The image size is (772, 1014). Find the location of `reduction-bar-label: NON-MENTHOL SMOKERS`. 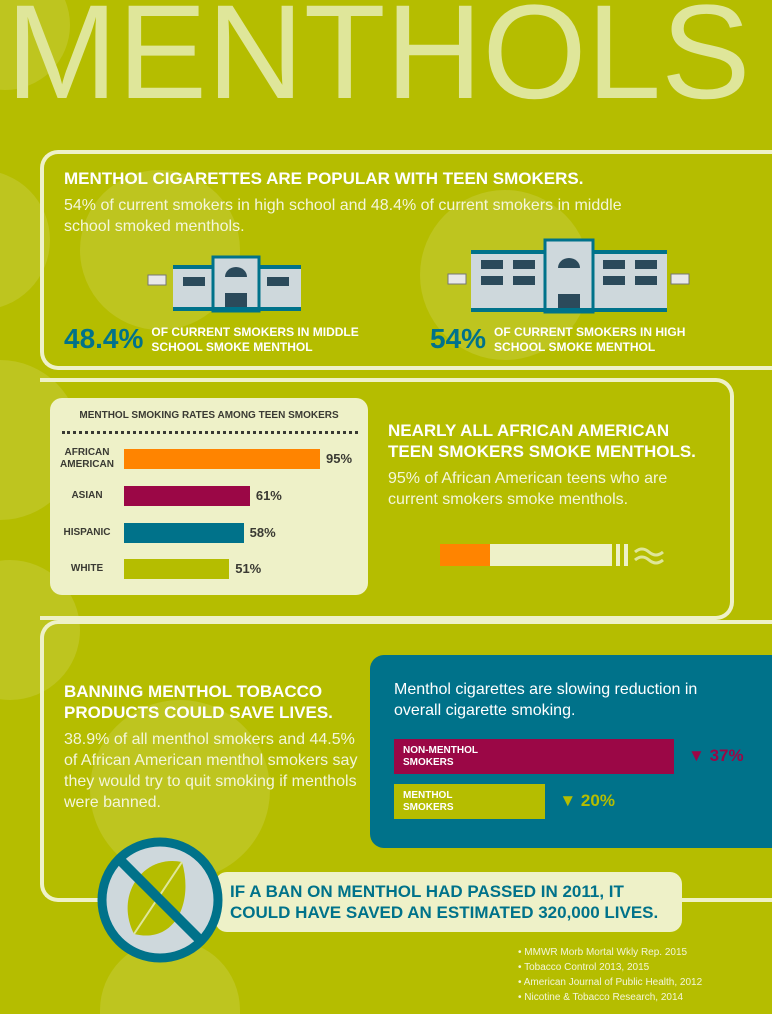

reduction-bar-label: NON-MENTHOL SMOKERS is located at coordinates (440, 756).